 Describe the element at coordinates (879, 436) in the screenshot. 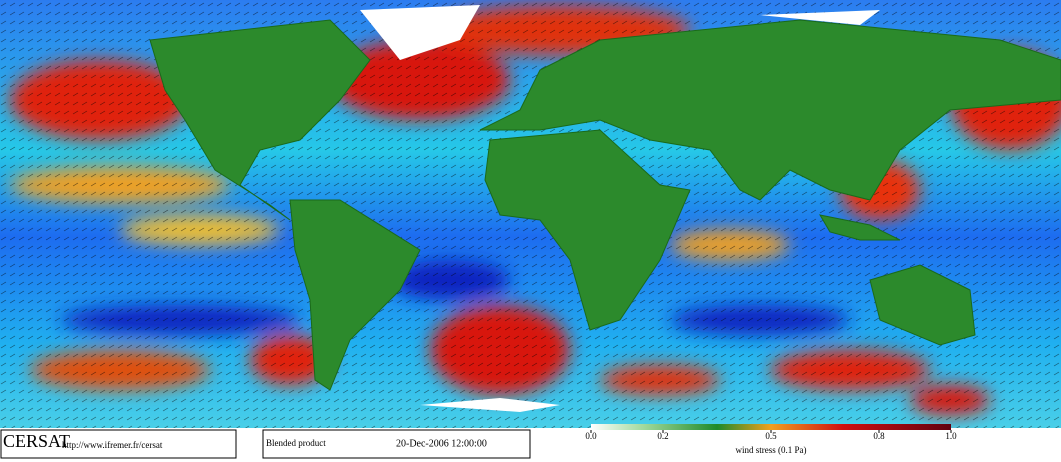

I see `colorbar-tick-label: 0.8` at that location.